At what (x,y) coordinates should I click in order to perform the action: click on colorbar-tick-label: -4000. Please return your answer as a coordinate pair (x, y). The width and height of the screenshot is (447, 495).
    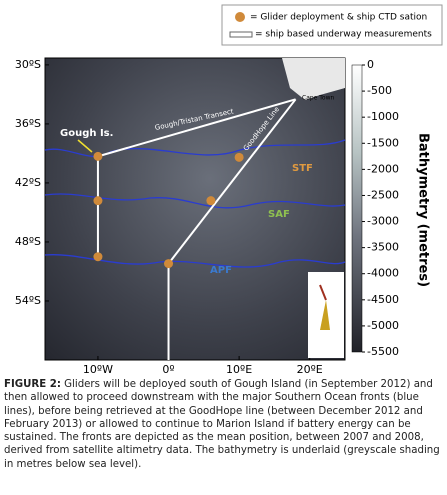
    Looking at the image, I should click on (383, 273).